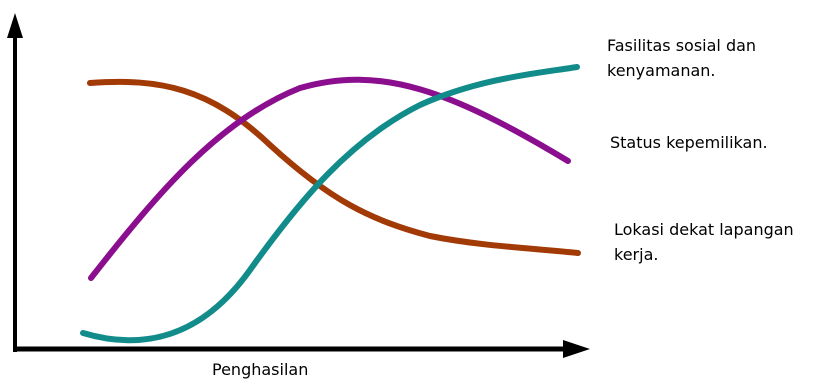  What do you see at coordinates (704, 229) in the screenshot?
I see `label-lokasi-line-1: Lokasi dekat lapangan` at bounding box center [704, 229].